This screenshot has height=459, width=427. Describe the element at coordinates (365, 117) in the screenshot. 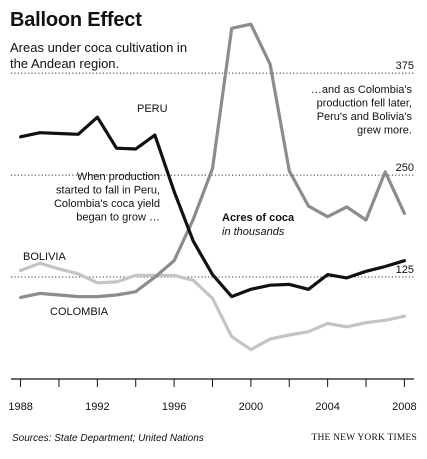

I see `colombia-annotation-line: Peru's and Bolivia's` at that location.